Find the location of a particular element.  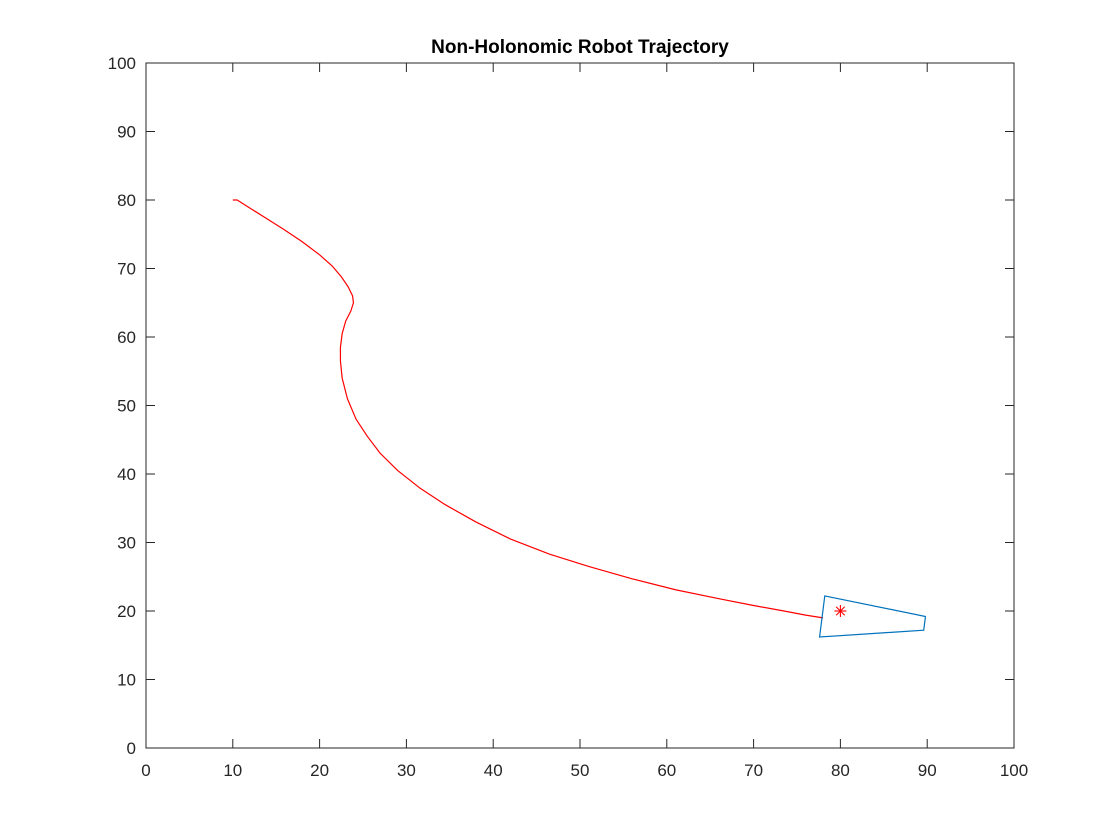

x-tick-label: 30 is located at coordinates (406, 770).